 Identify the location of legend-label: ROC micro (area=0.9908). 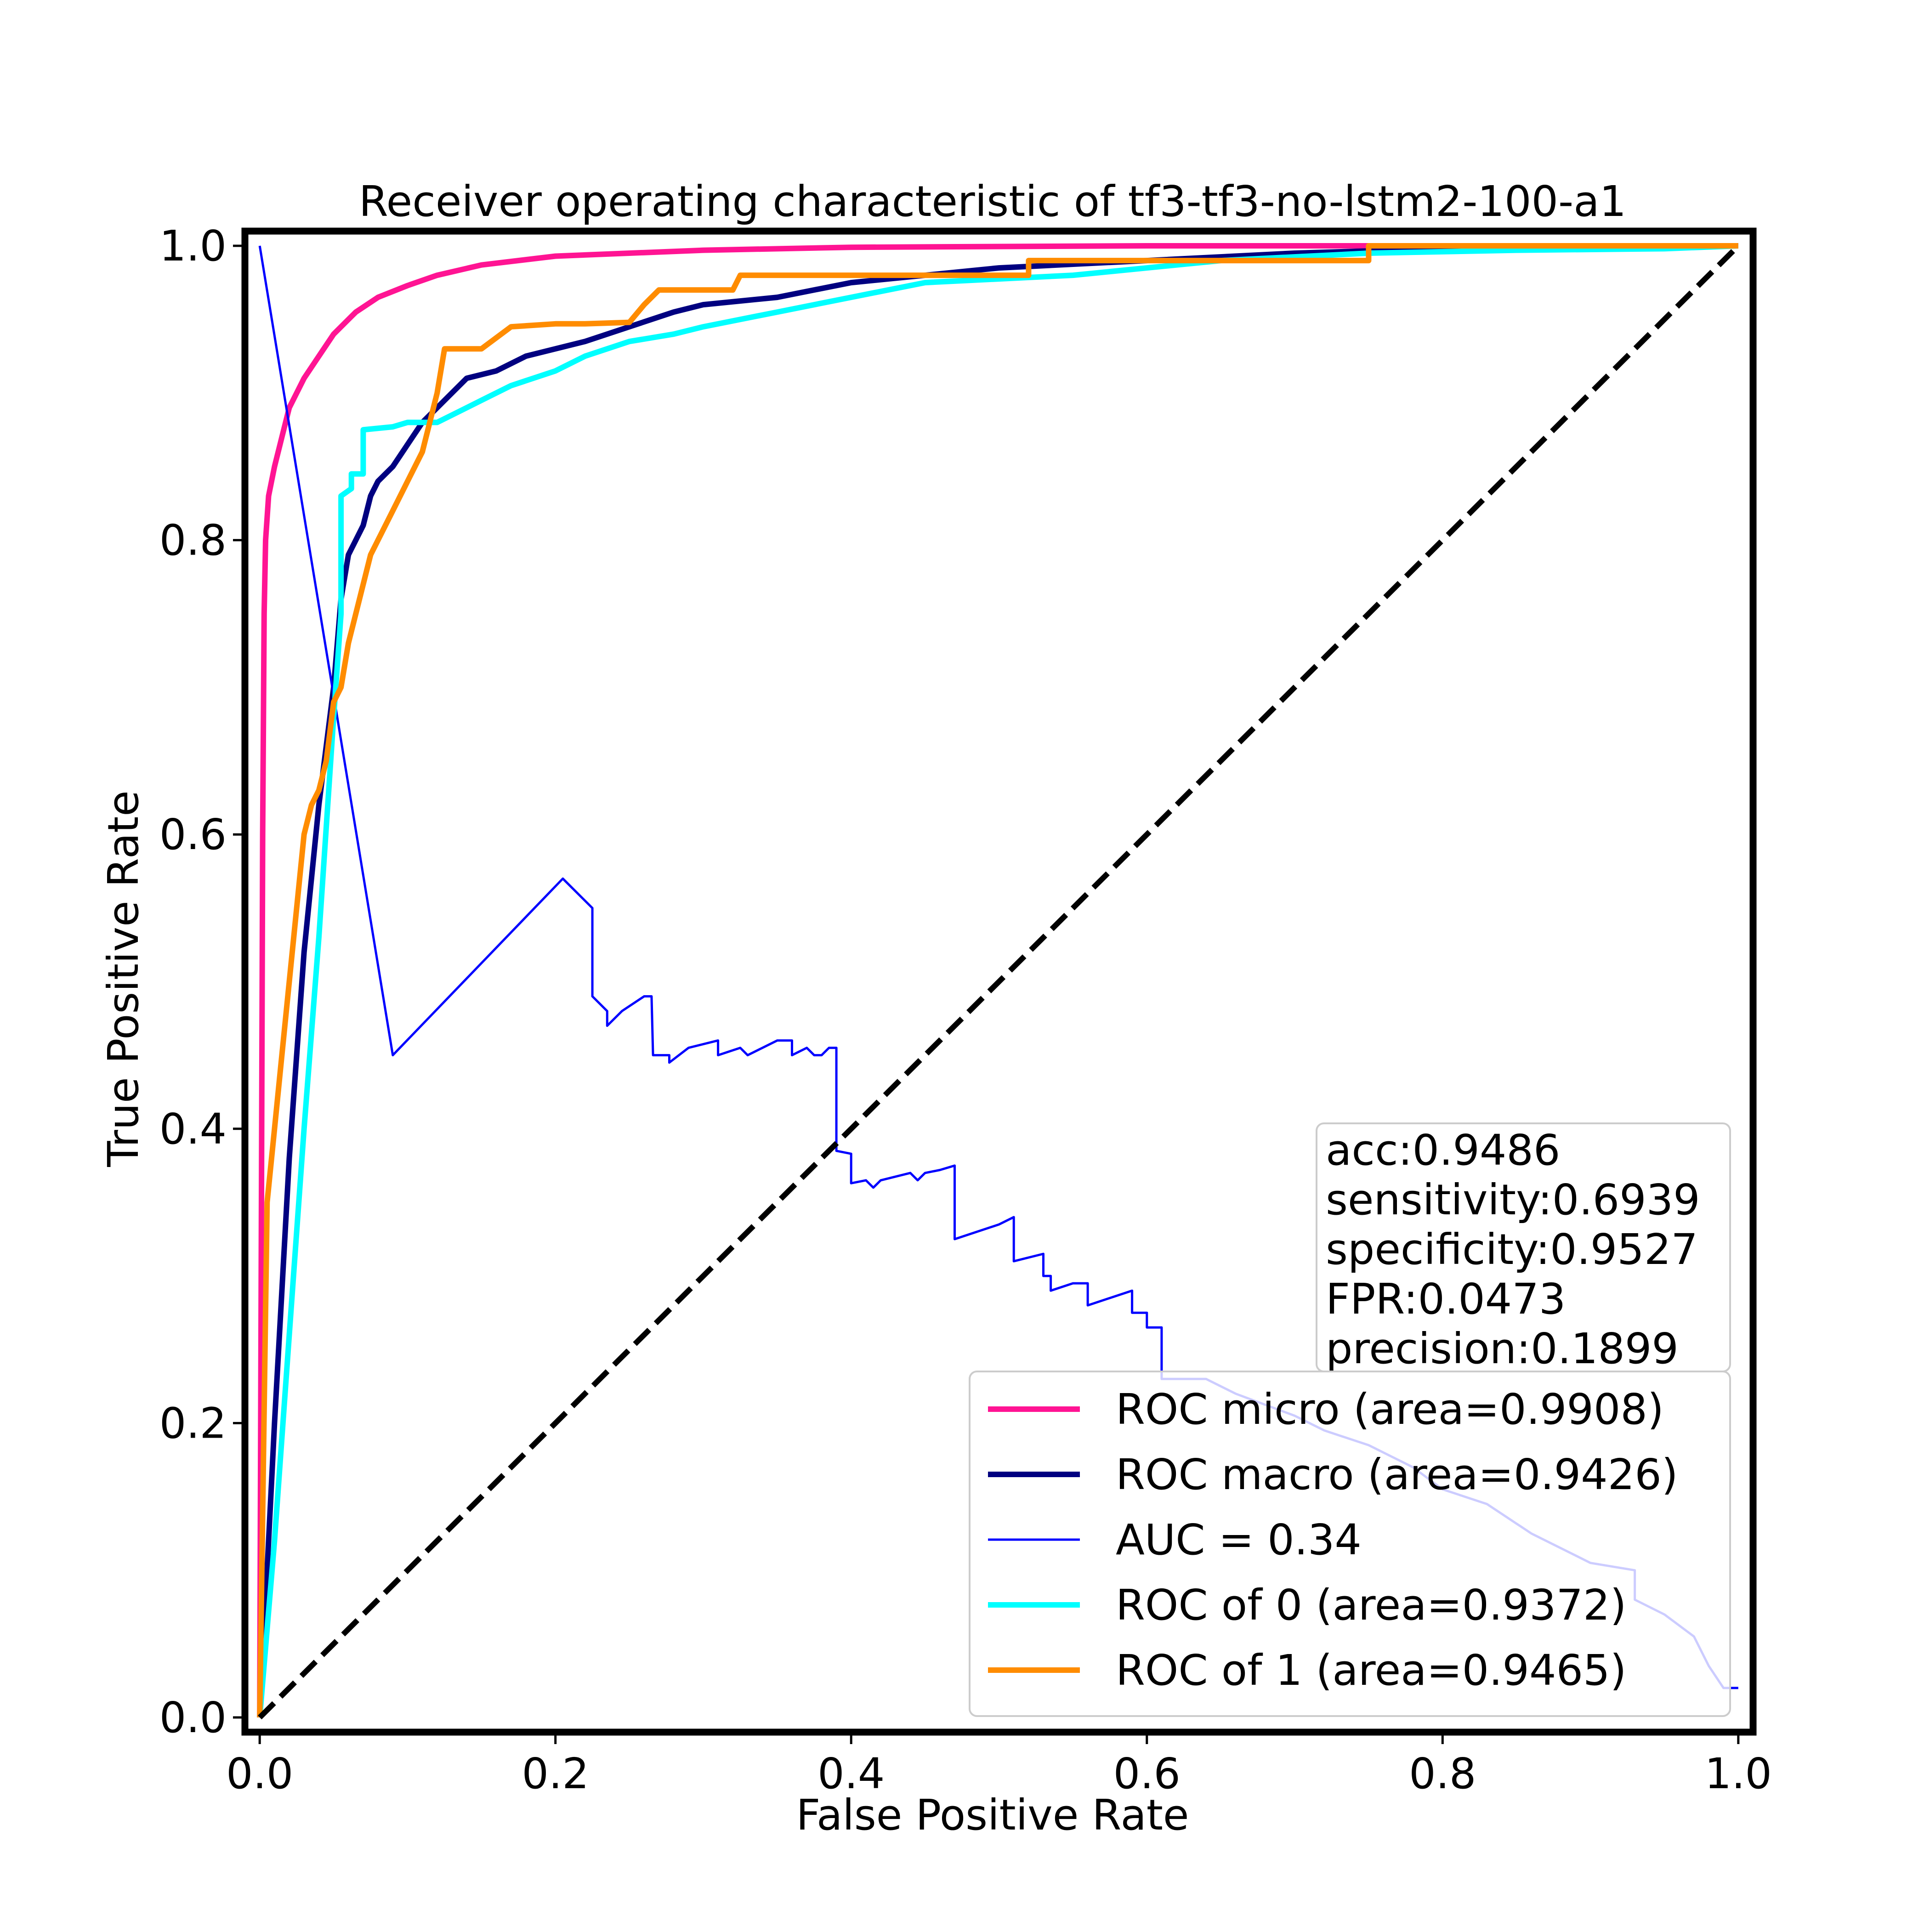
(1390, 1409).